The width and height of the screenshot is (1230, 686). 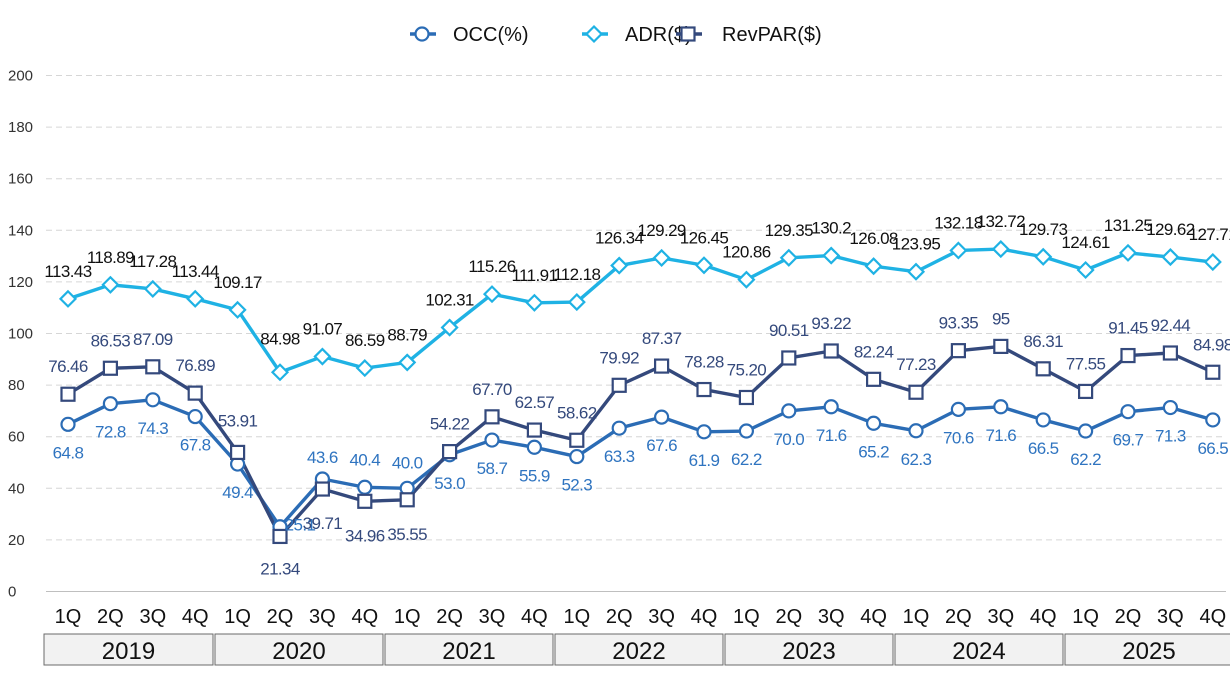 I want to click on data-label: 71.6, so click(x=831, y=435).